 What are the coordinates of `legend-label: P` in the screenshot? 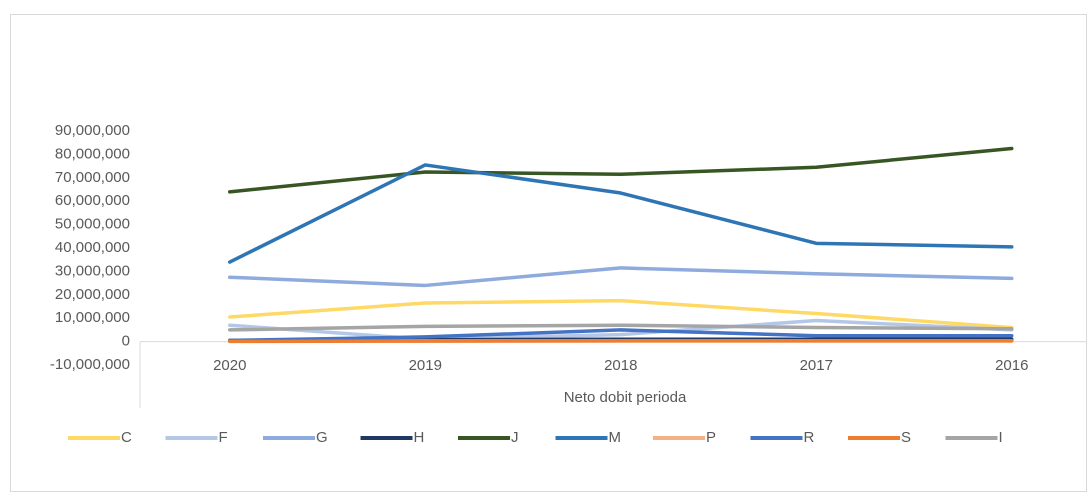 It's located at (711, 437).